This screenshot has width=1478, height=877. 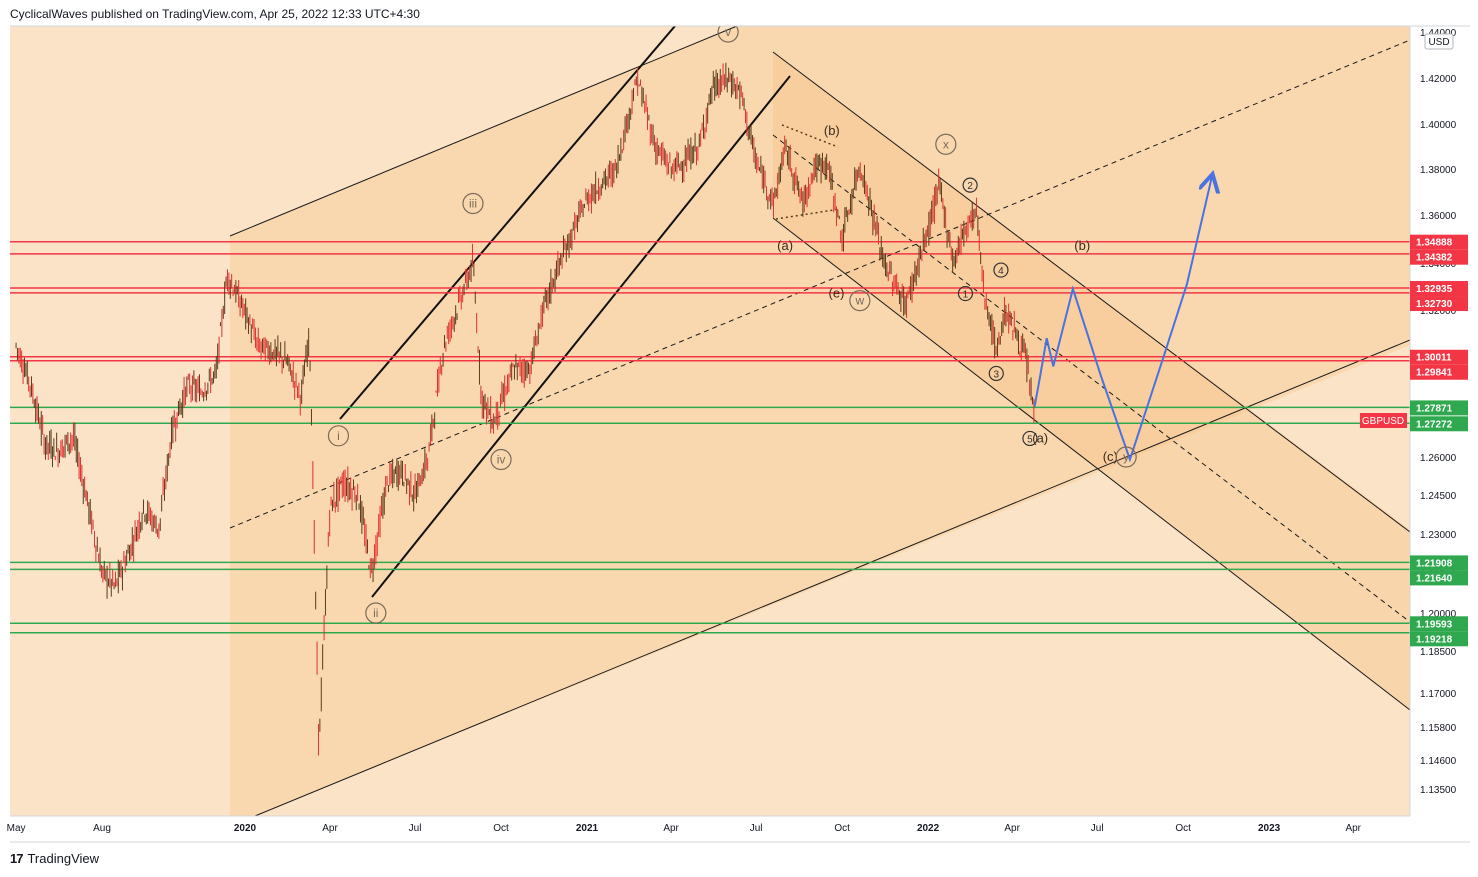 I want to click on level-tag-1.27272, so click(x=1439, y=424).